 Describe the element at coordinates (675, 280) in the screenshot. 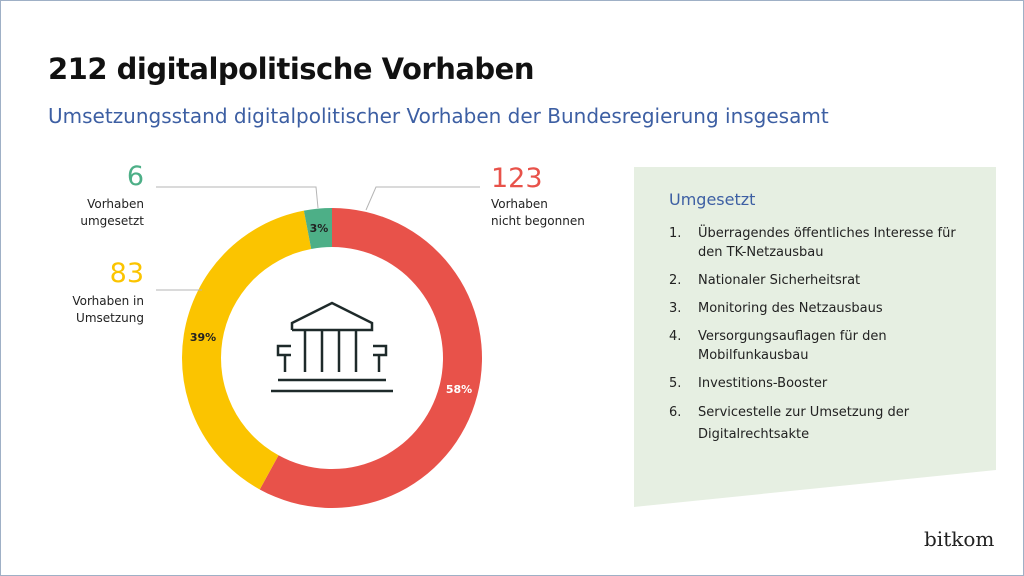

I see `list-number: 2.` at that location.